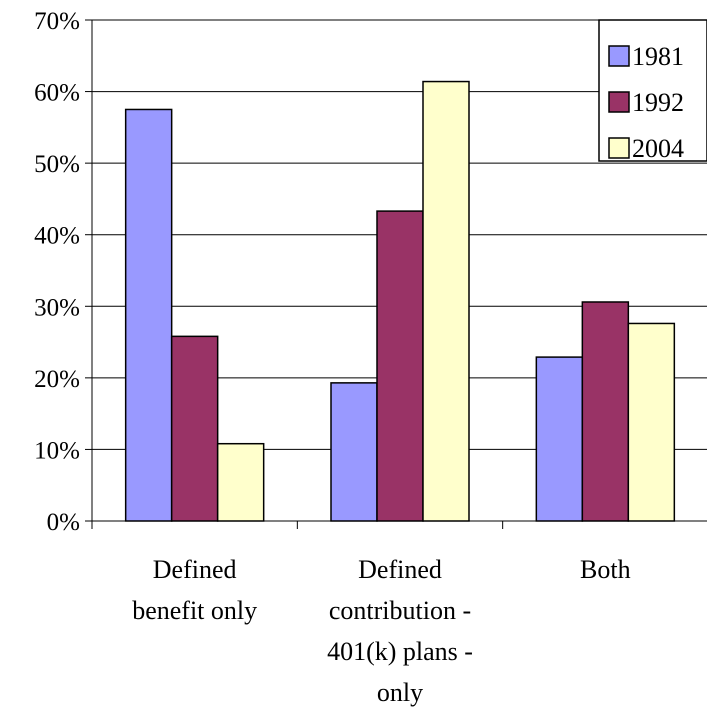 The width and height of the screenshot is (707, 713). Describe the element at coordinates (658, 102) in the screenshot. I see `legend-label-1992: 1992` at that location.